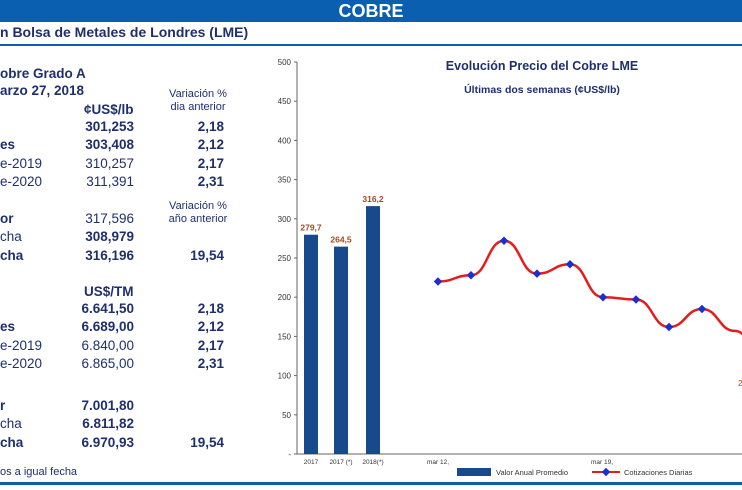 This screenshot has width=742, height=490. Describe the element at coordinates (109, 291) in the screenshot. I see `unit-label-tm: US$/TM` at that location.